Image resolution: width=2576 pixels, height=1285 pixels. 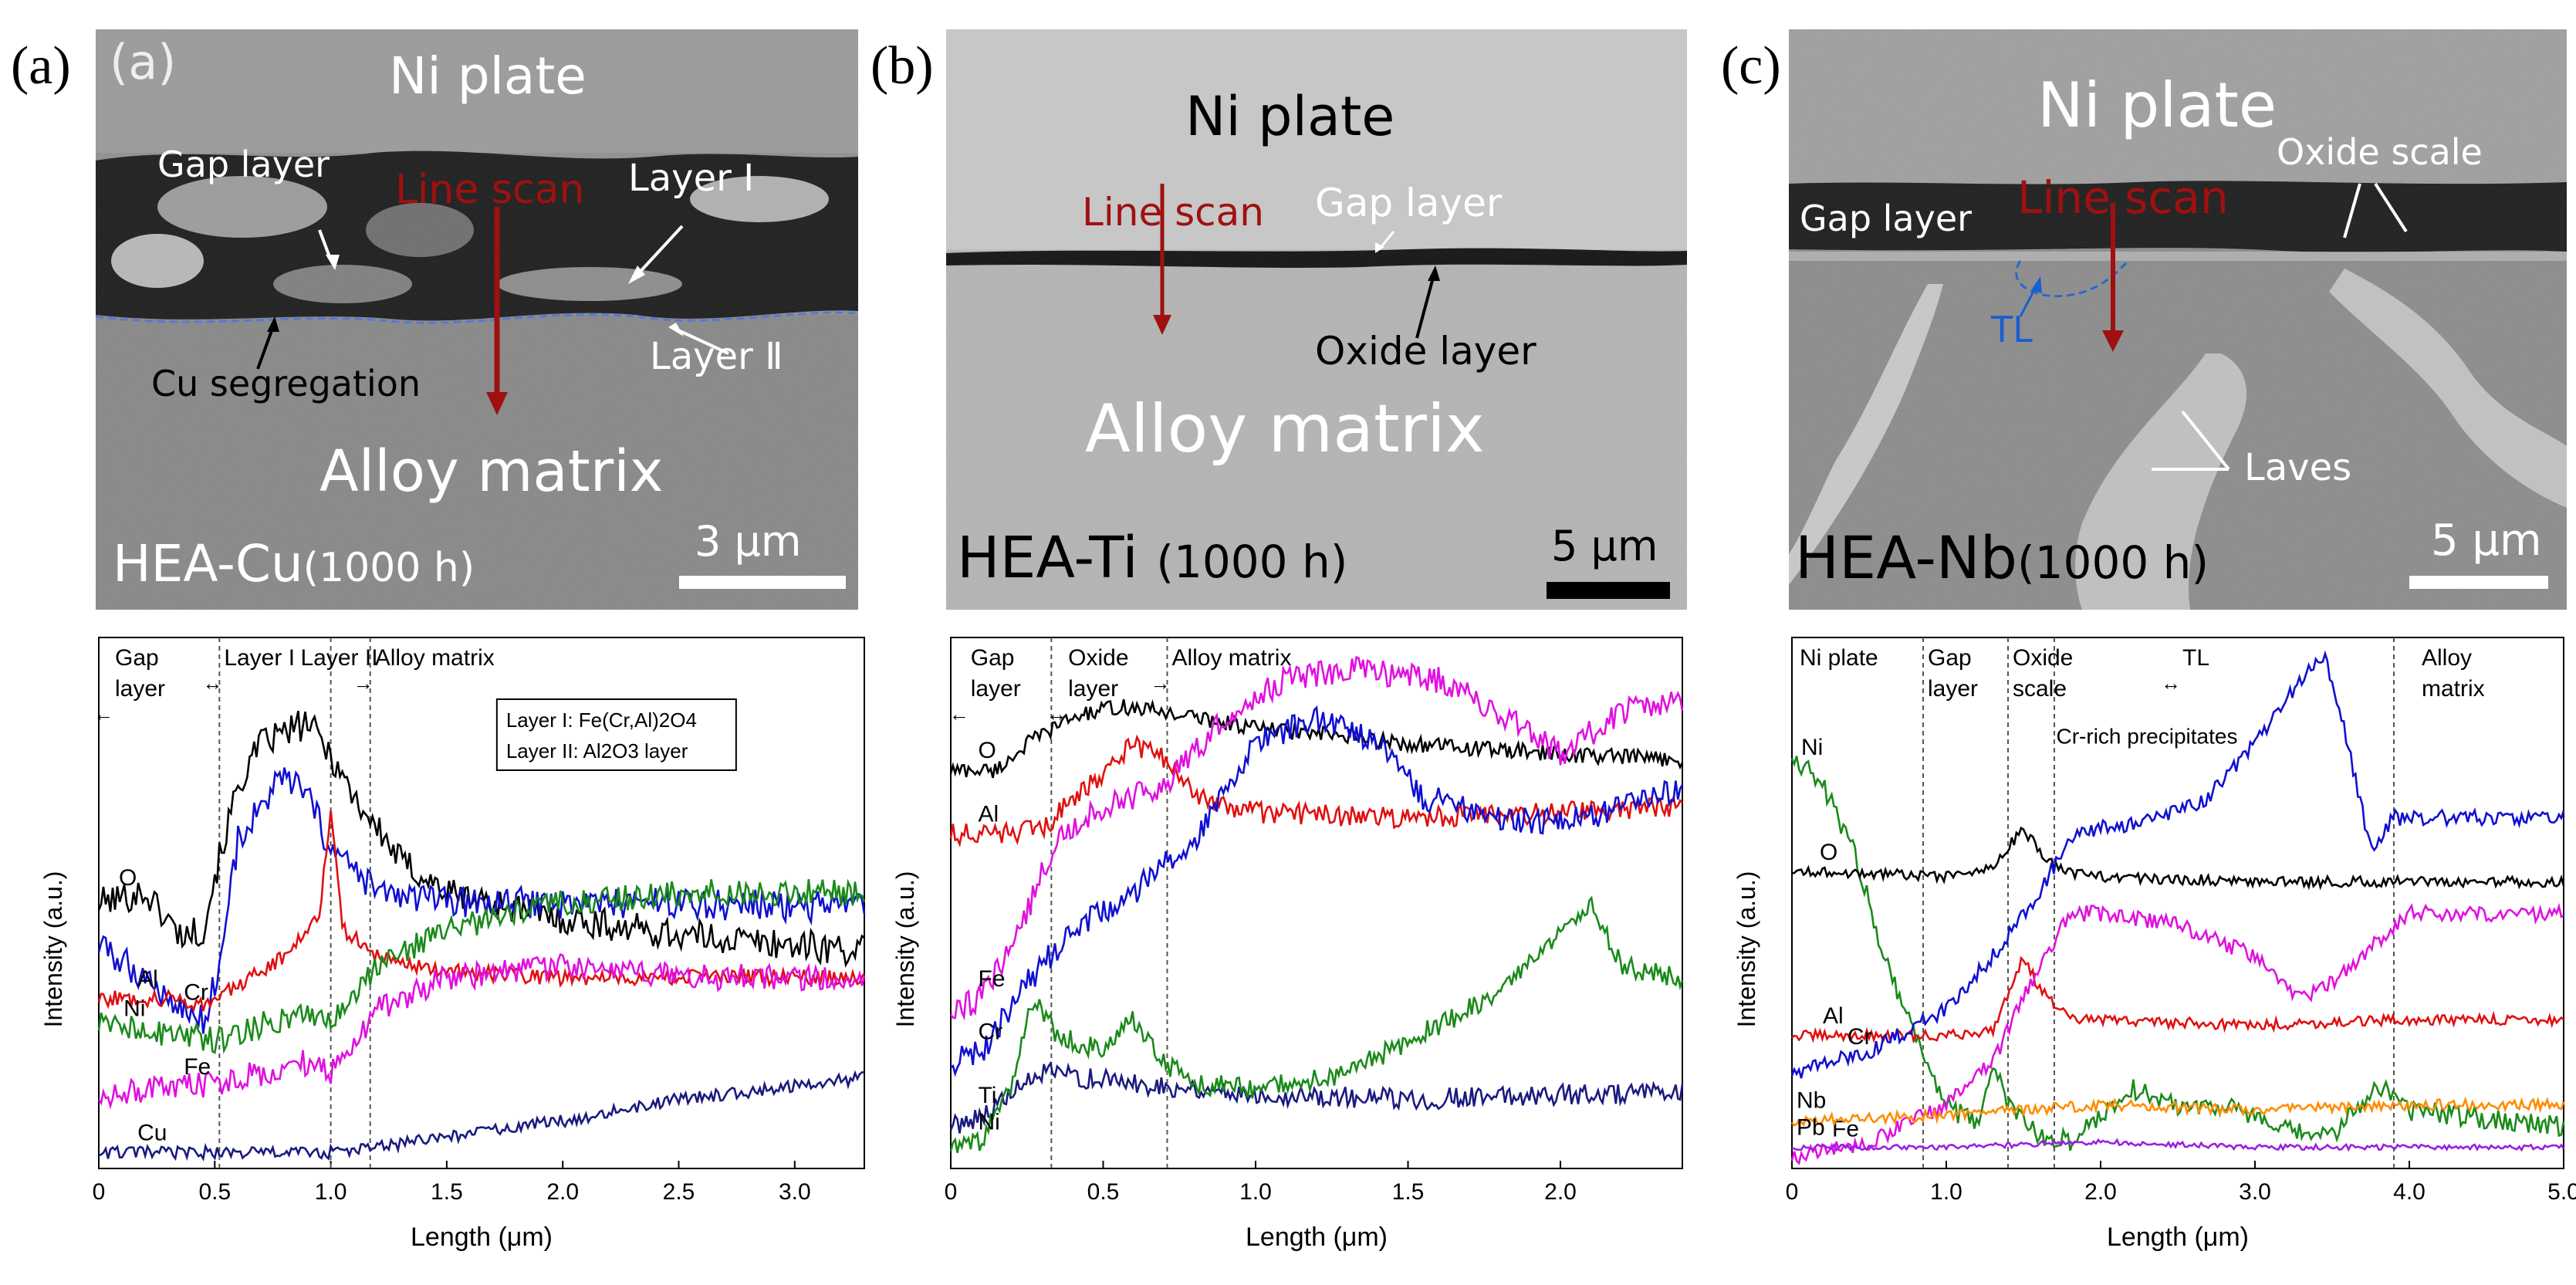 What do you see at coordinates (691, 178) in the screenshot?
I see `layer-1-label-a: Layer Ⅰ` at bounding box center [691, 178].